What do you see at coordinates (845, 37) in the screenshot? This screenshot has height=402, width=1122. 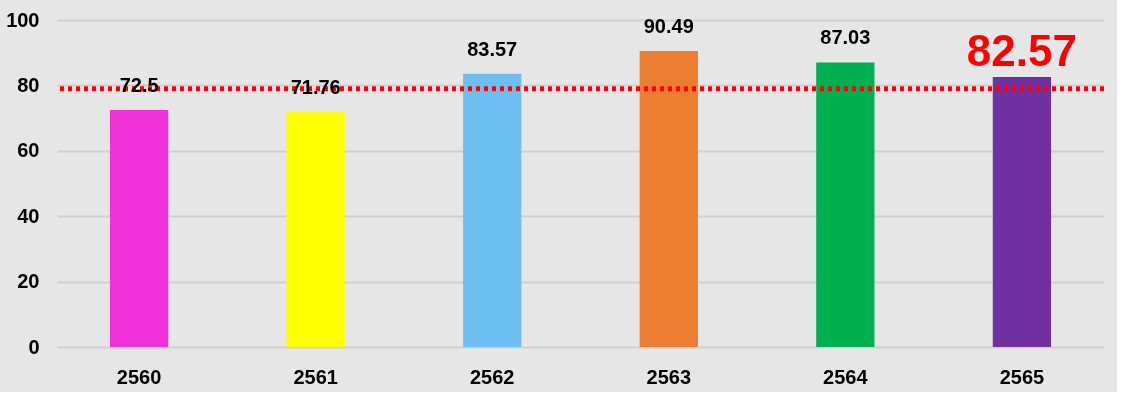 I see `data-label: 87.03` at bounding box center [845, 37].